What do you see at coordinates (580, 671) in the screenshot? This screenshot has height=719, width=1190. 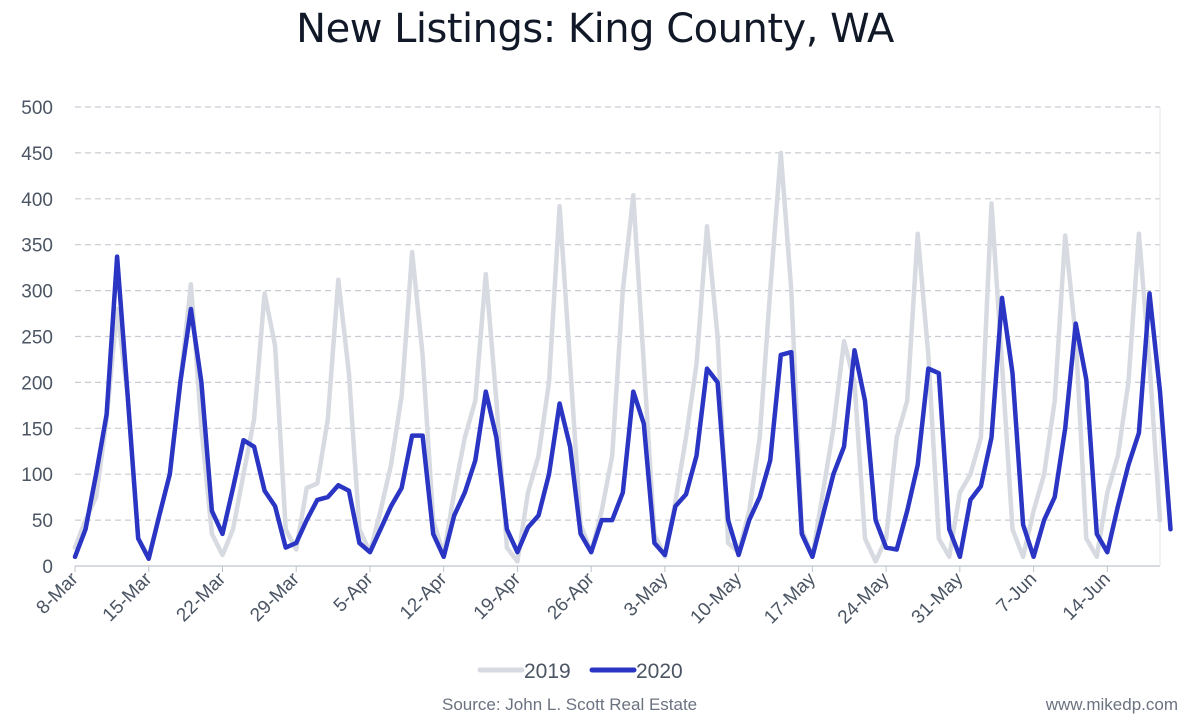 I see `legend: 2019 2020` at bounding box center [580, 671].